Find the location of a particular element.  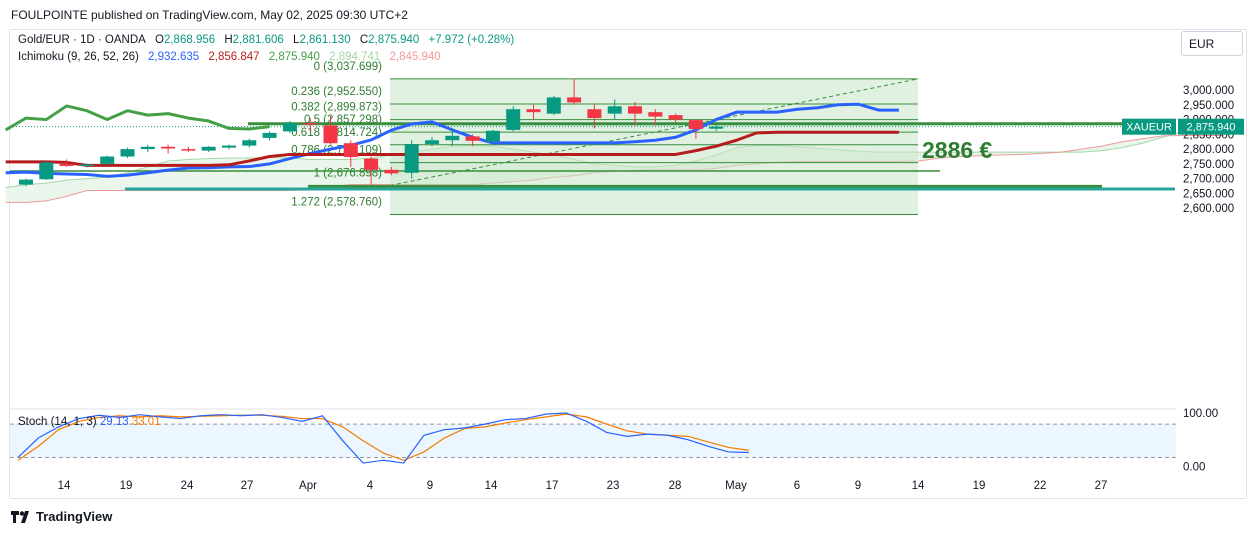

stoch-k-line is located at coordinates (383, 438).